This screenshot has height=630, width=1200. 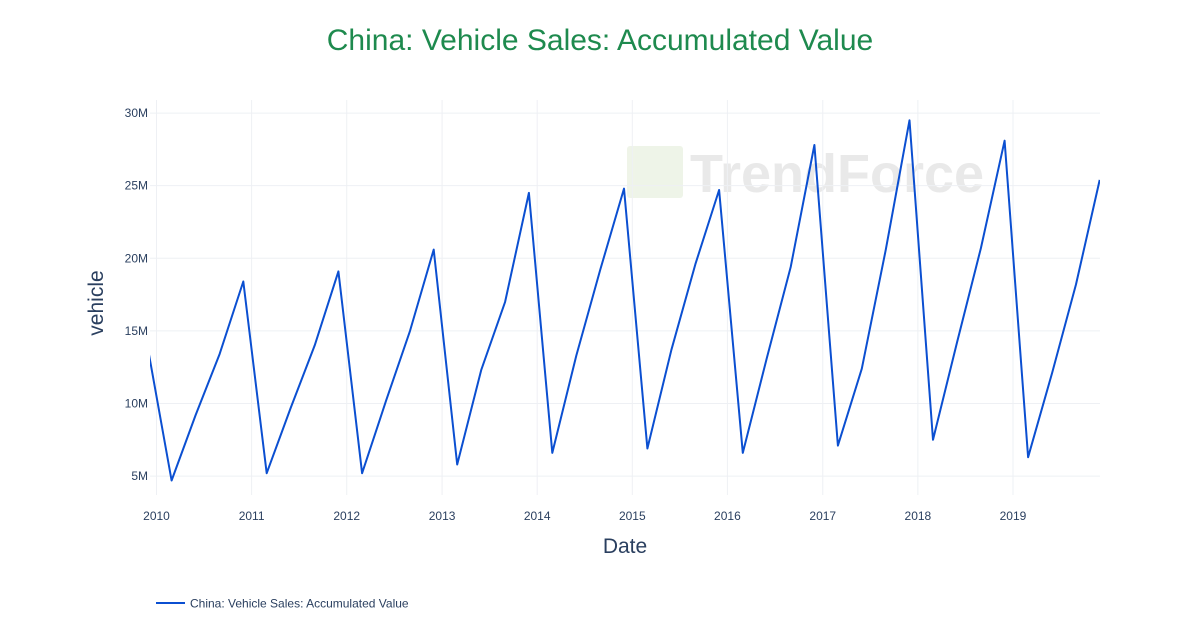 What do you see at coordinates (837, 174) in the screenshot?
I see `watermark-text: TrendForce` at bounding box center [837, 174].